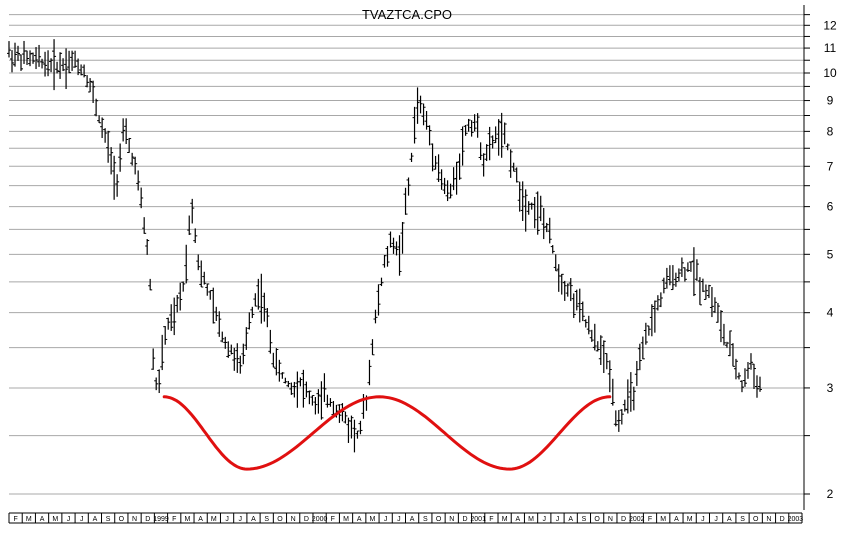 This screenshot has height=533, width=845. I want to click on y-tick-label: 9, so click(830, 101).